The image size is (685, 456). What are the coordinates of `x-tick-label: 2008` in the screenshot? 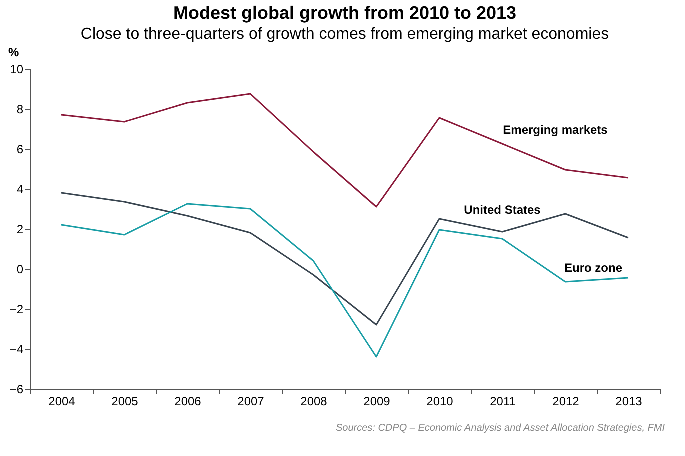 It's located at (314, 401).